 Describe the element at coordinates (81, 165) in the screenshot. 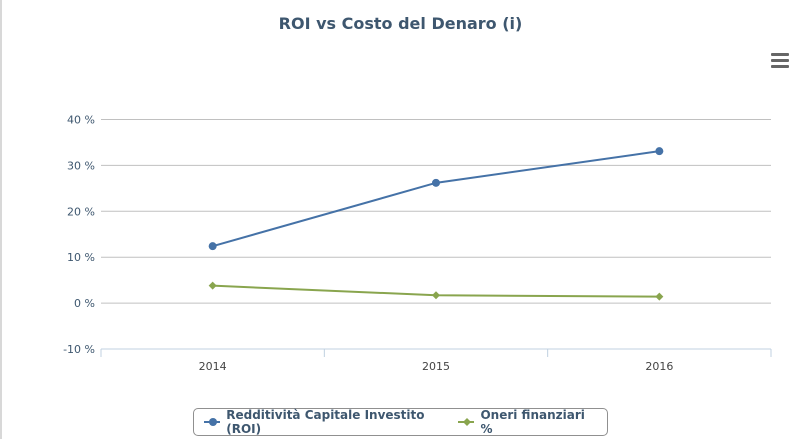

I see `y-tick-label: 30 %` at that location.